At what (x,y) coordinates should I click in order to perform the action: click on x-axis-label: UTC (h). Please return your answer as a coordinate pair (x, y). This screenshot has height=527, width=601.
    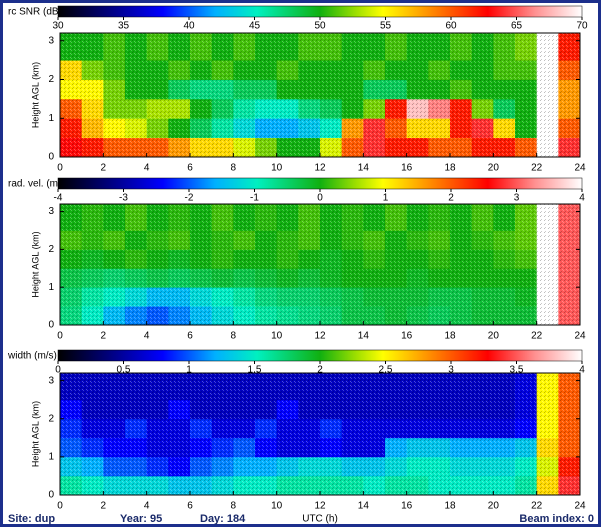
    Looking at the image, I should click on (320, 519).